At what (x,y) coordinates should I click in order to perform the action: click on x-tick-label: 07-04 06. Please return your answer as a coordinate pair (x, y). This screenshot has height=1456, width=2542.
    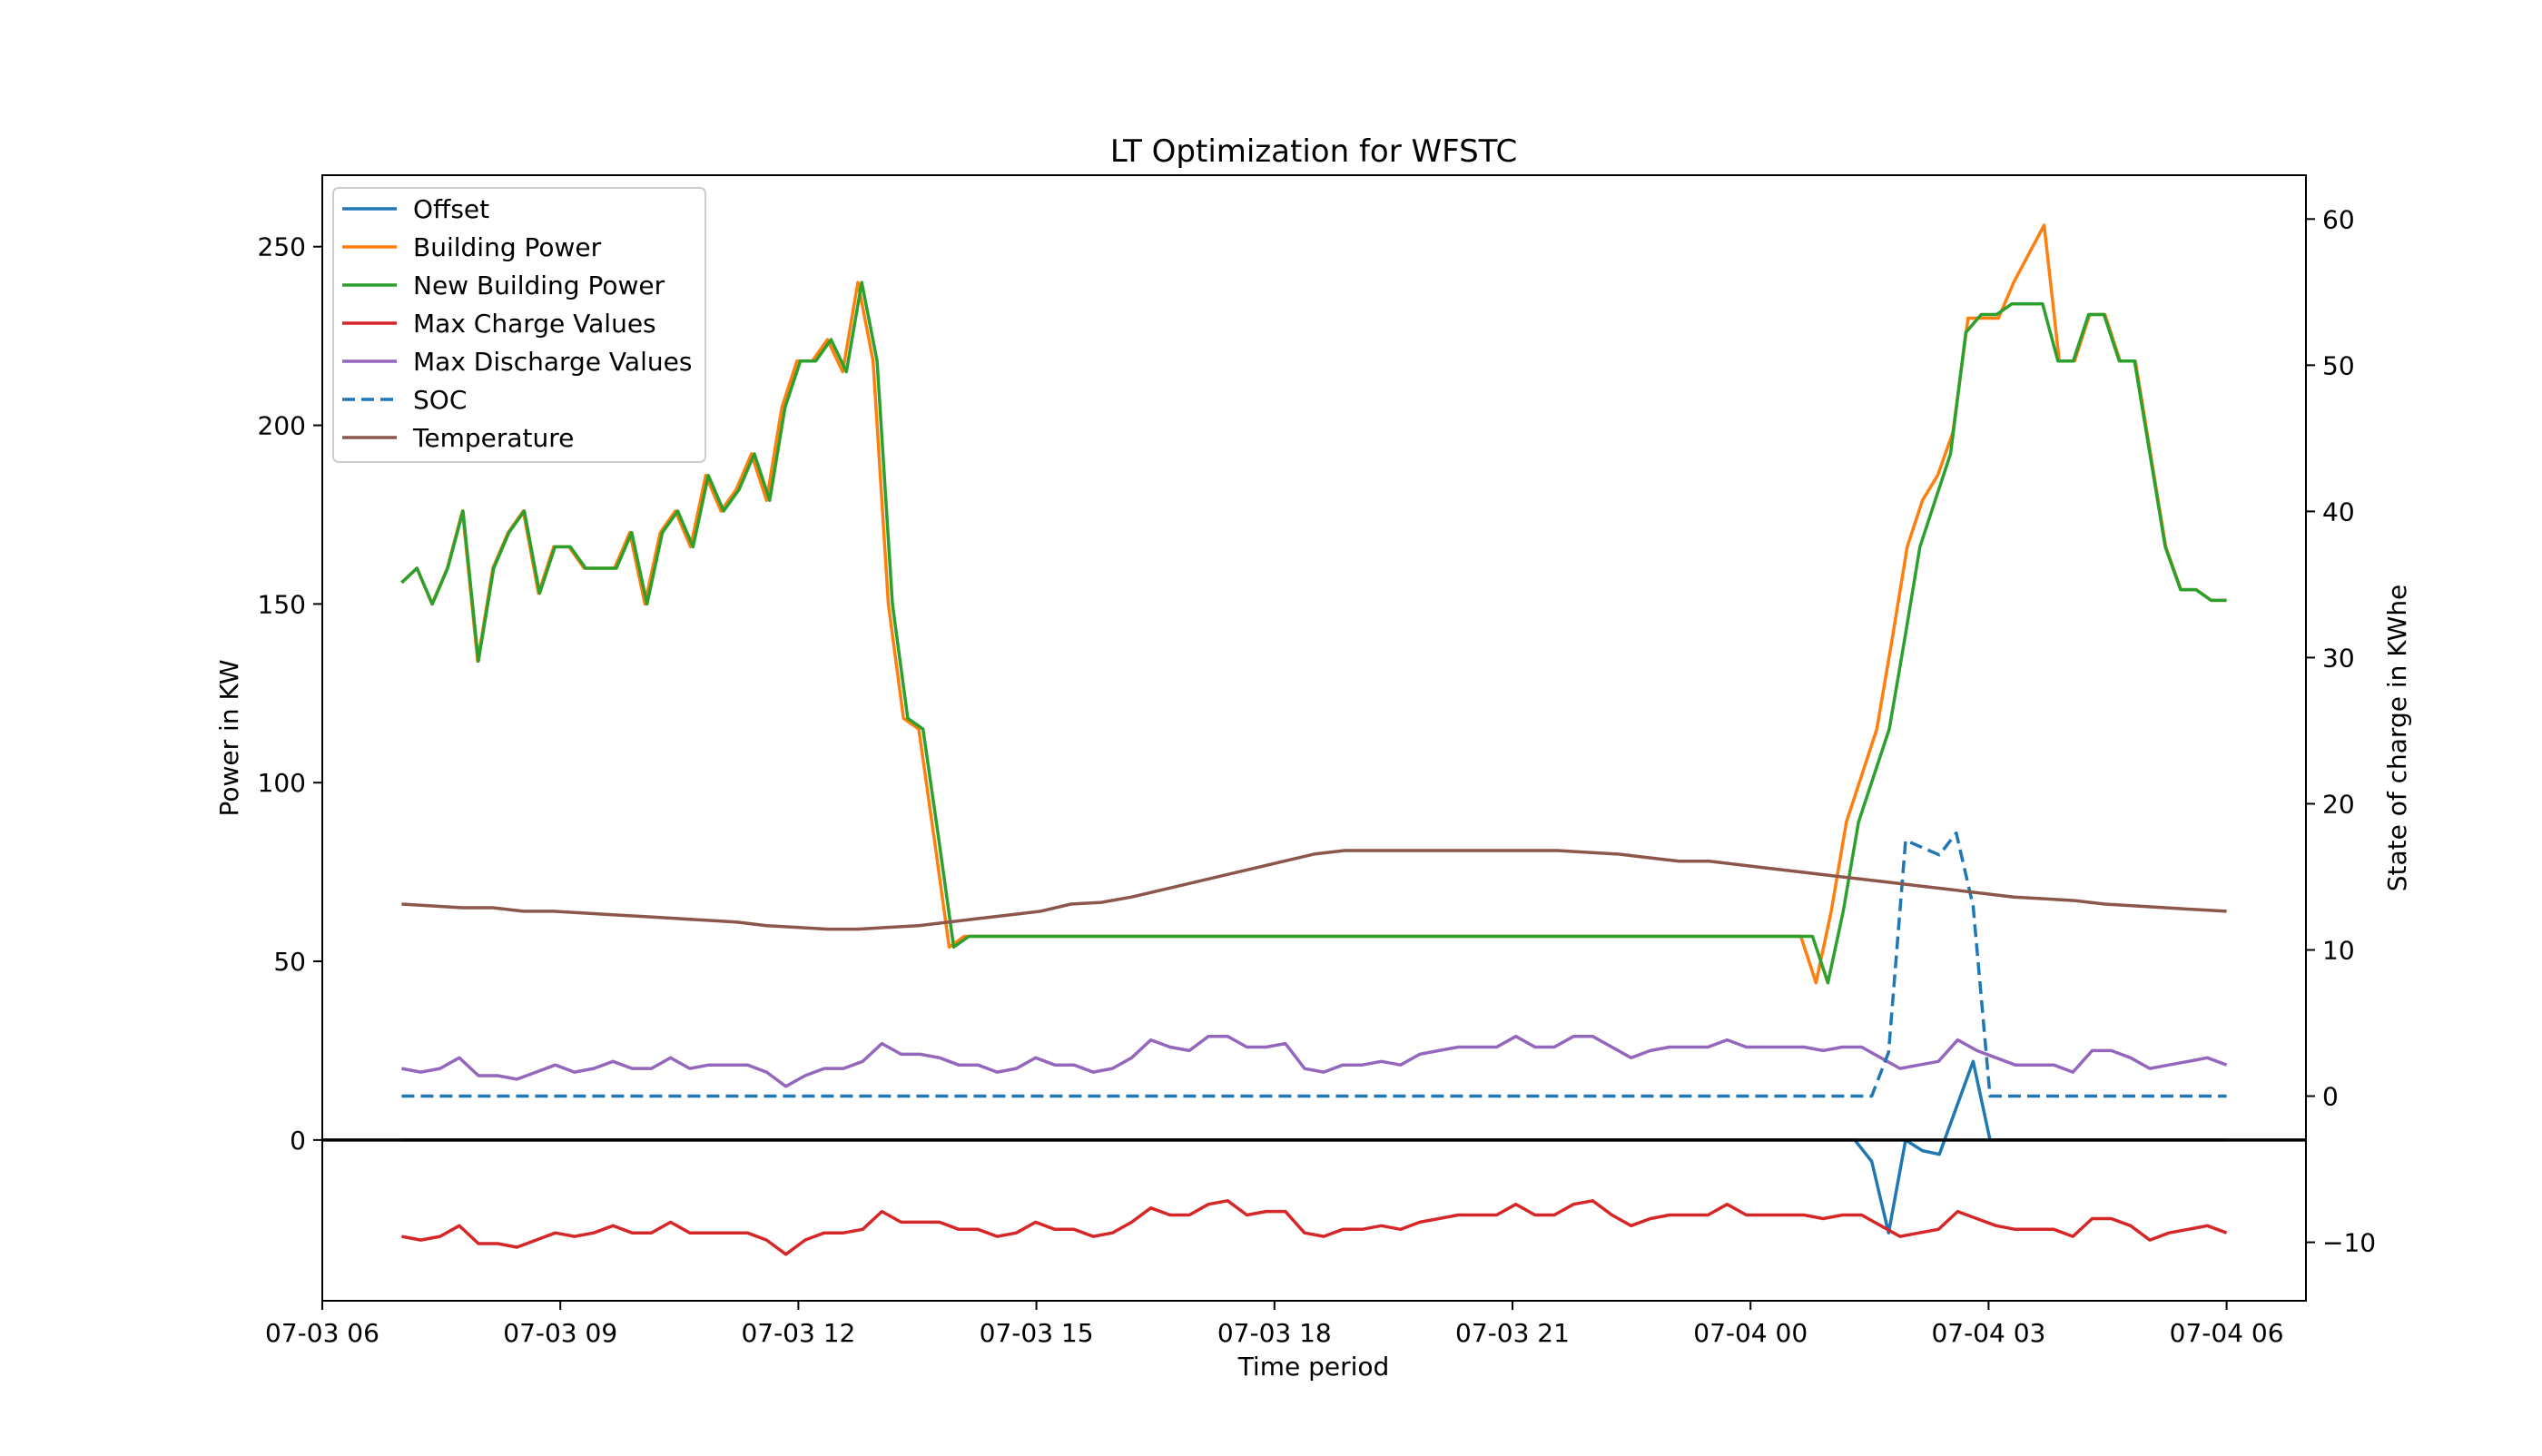
    Looking at the image, I should click on (2227, 1333).